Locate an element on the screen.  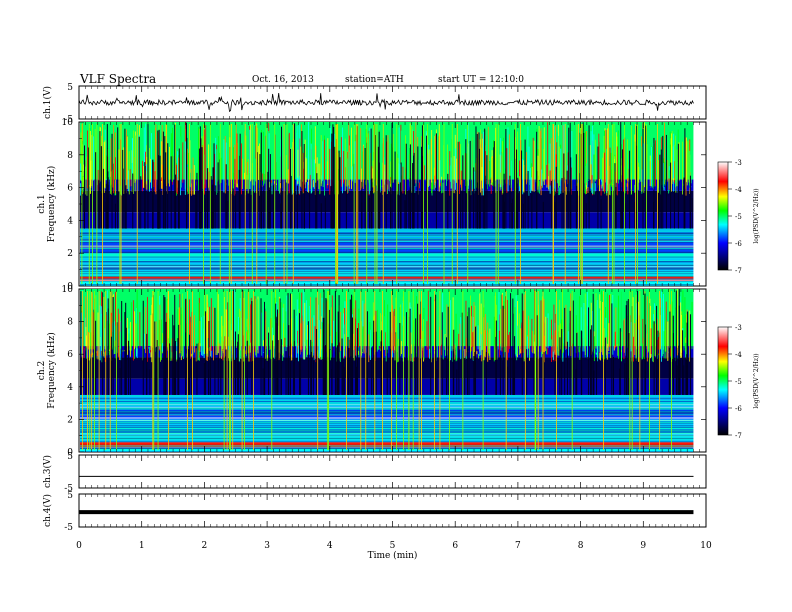
y-axis-label: ch.1(V) is located at coordinates (47, 102).